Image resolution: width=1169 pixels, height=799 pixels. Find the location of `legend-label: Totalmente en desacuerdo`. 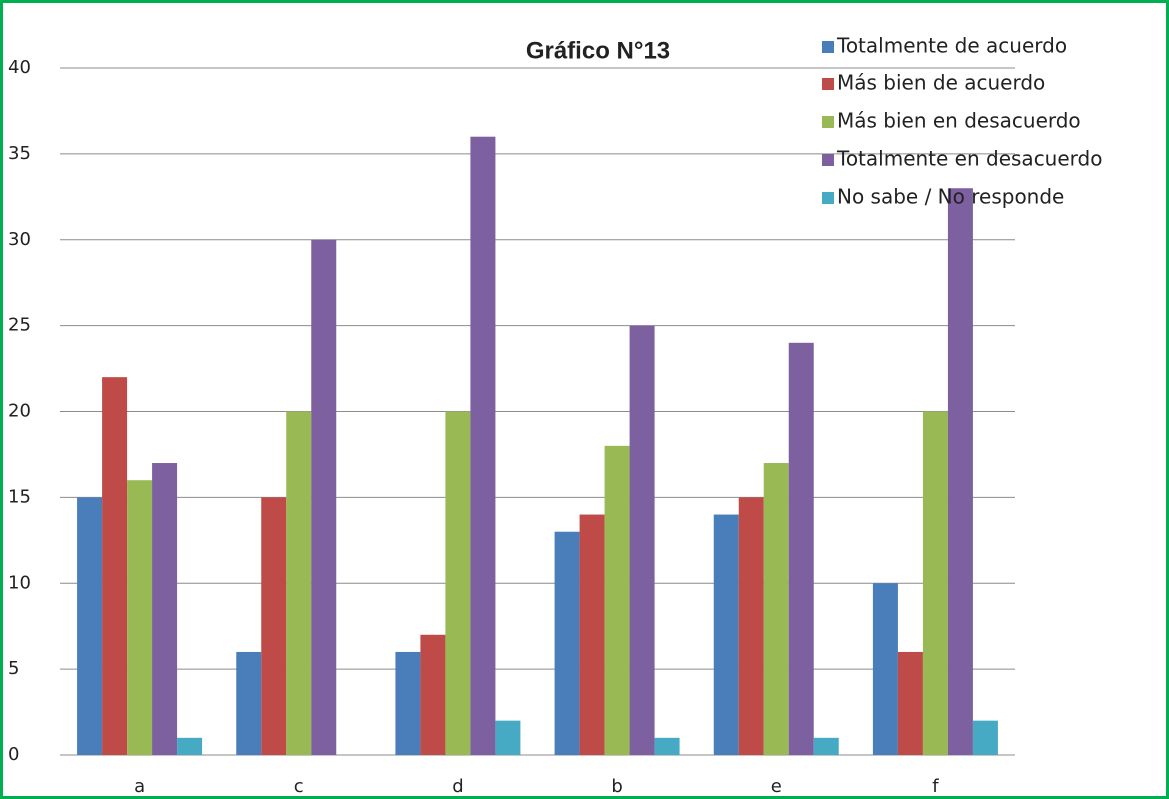

legend-label: Totalmente en desacuerdo is located at coordinates (969, 159).